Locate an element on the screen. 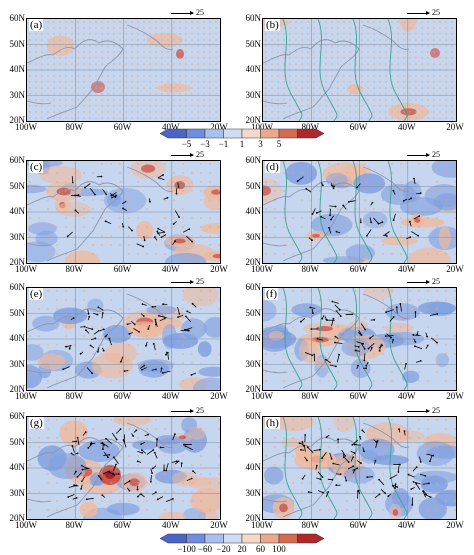 This screenshot has width=474, height=555. panel-label: (a) is located at coordinates (36, 25).